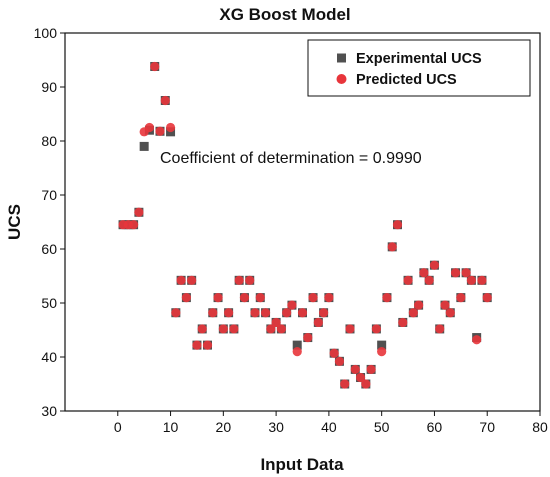 Image resolution: width=550 pixels, height=477 pixels. Describe the element at coordinates (341, 79) in the screenshot. I see `legend-circle-marker` at that location.